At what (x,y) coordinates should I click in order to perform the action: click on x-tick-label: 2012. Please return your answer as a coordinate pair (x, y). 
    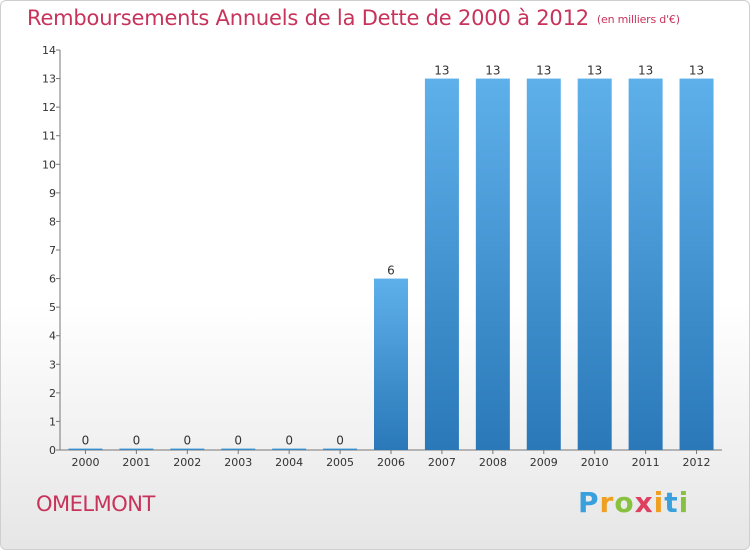
    Looking at the image, I should click on (697, 462).